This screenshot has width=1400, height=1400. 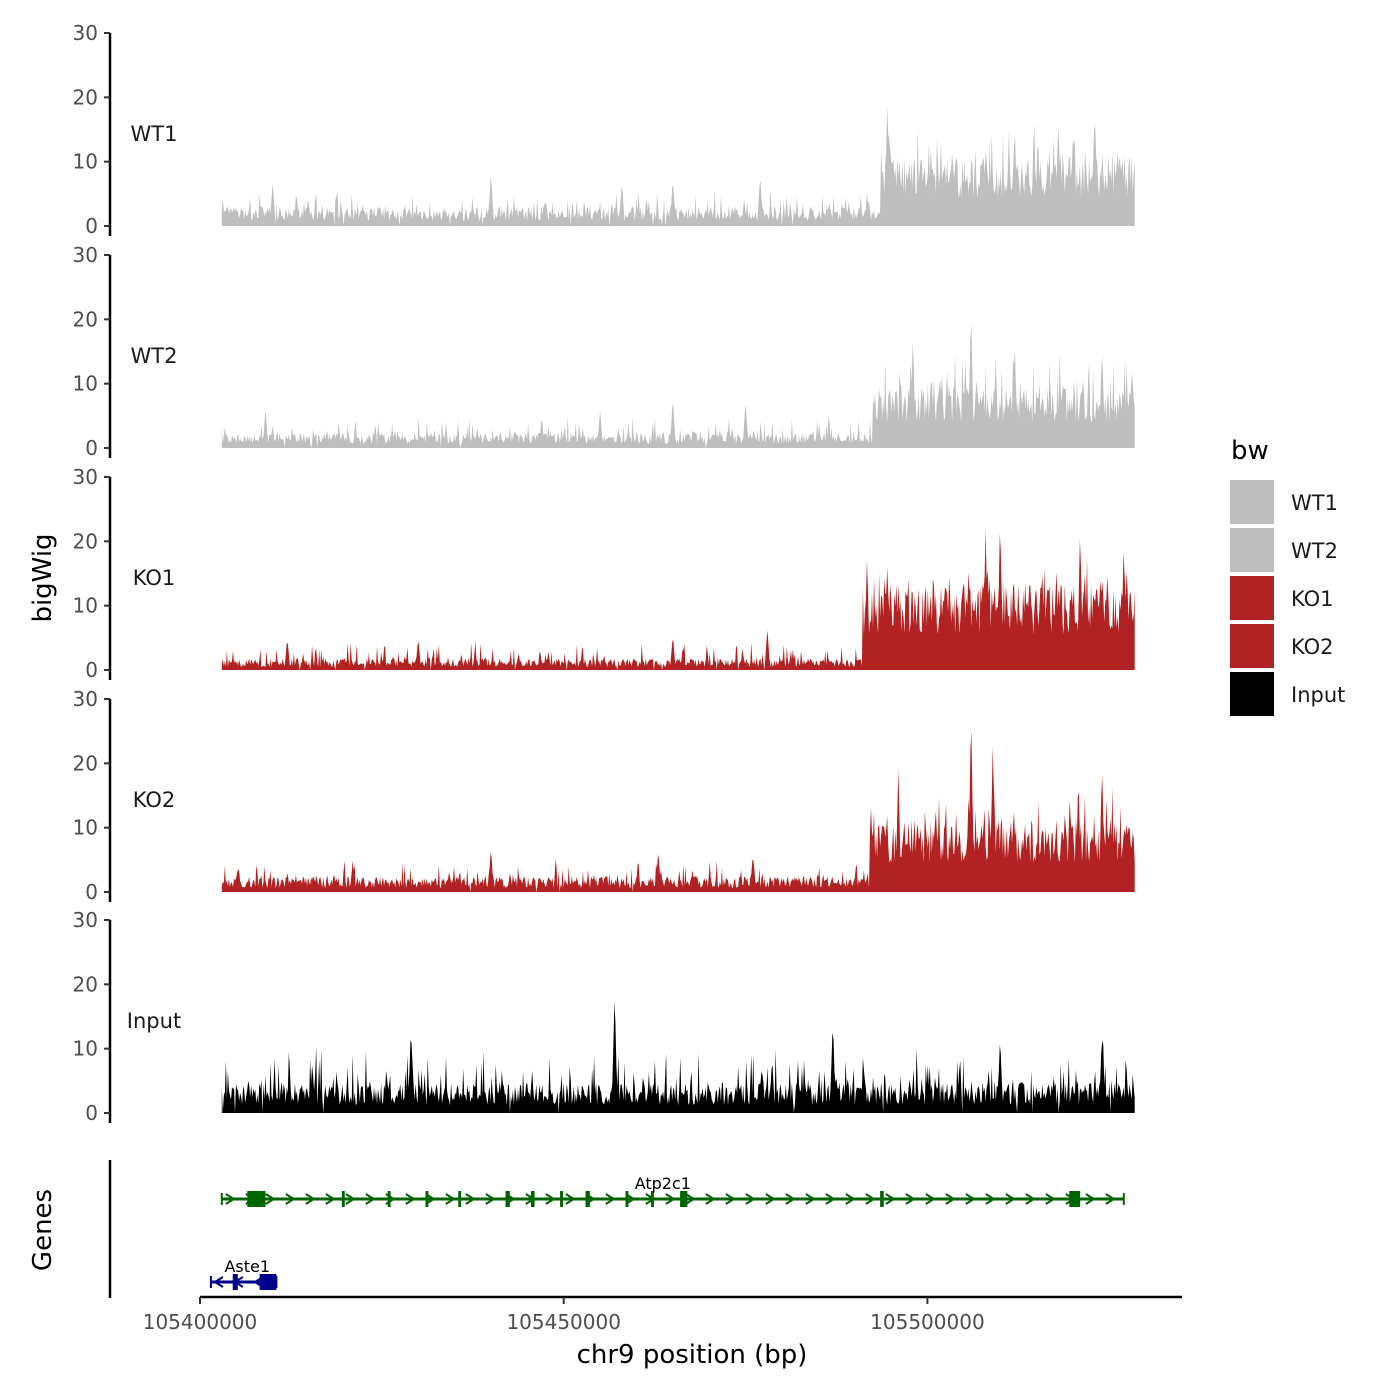 What do you see at coordinates (243, 1273) in the screenshot?
I see `gene-aste1: Aste1` at bounding box center [243, 1273].